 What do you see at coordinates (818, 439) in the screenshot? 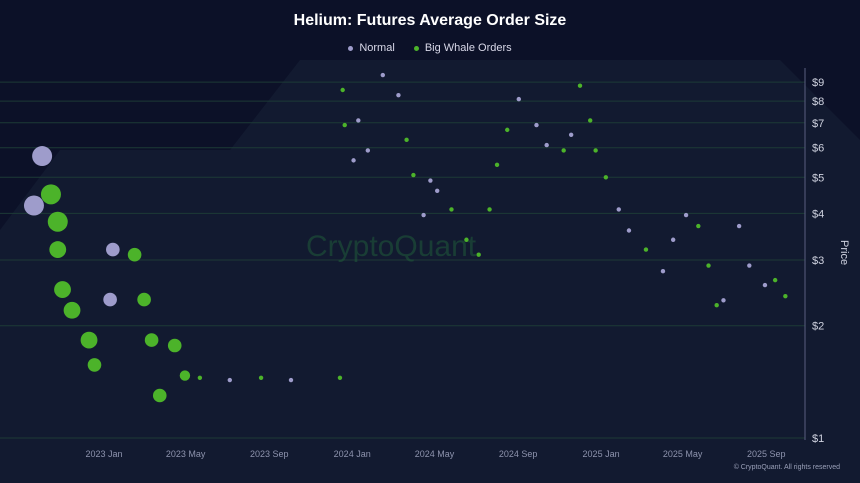
I see `y-tick-label: $1` at bounding box center [818, 439].